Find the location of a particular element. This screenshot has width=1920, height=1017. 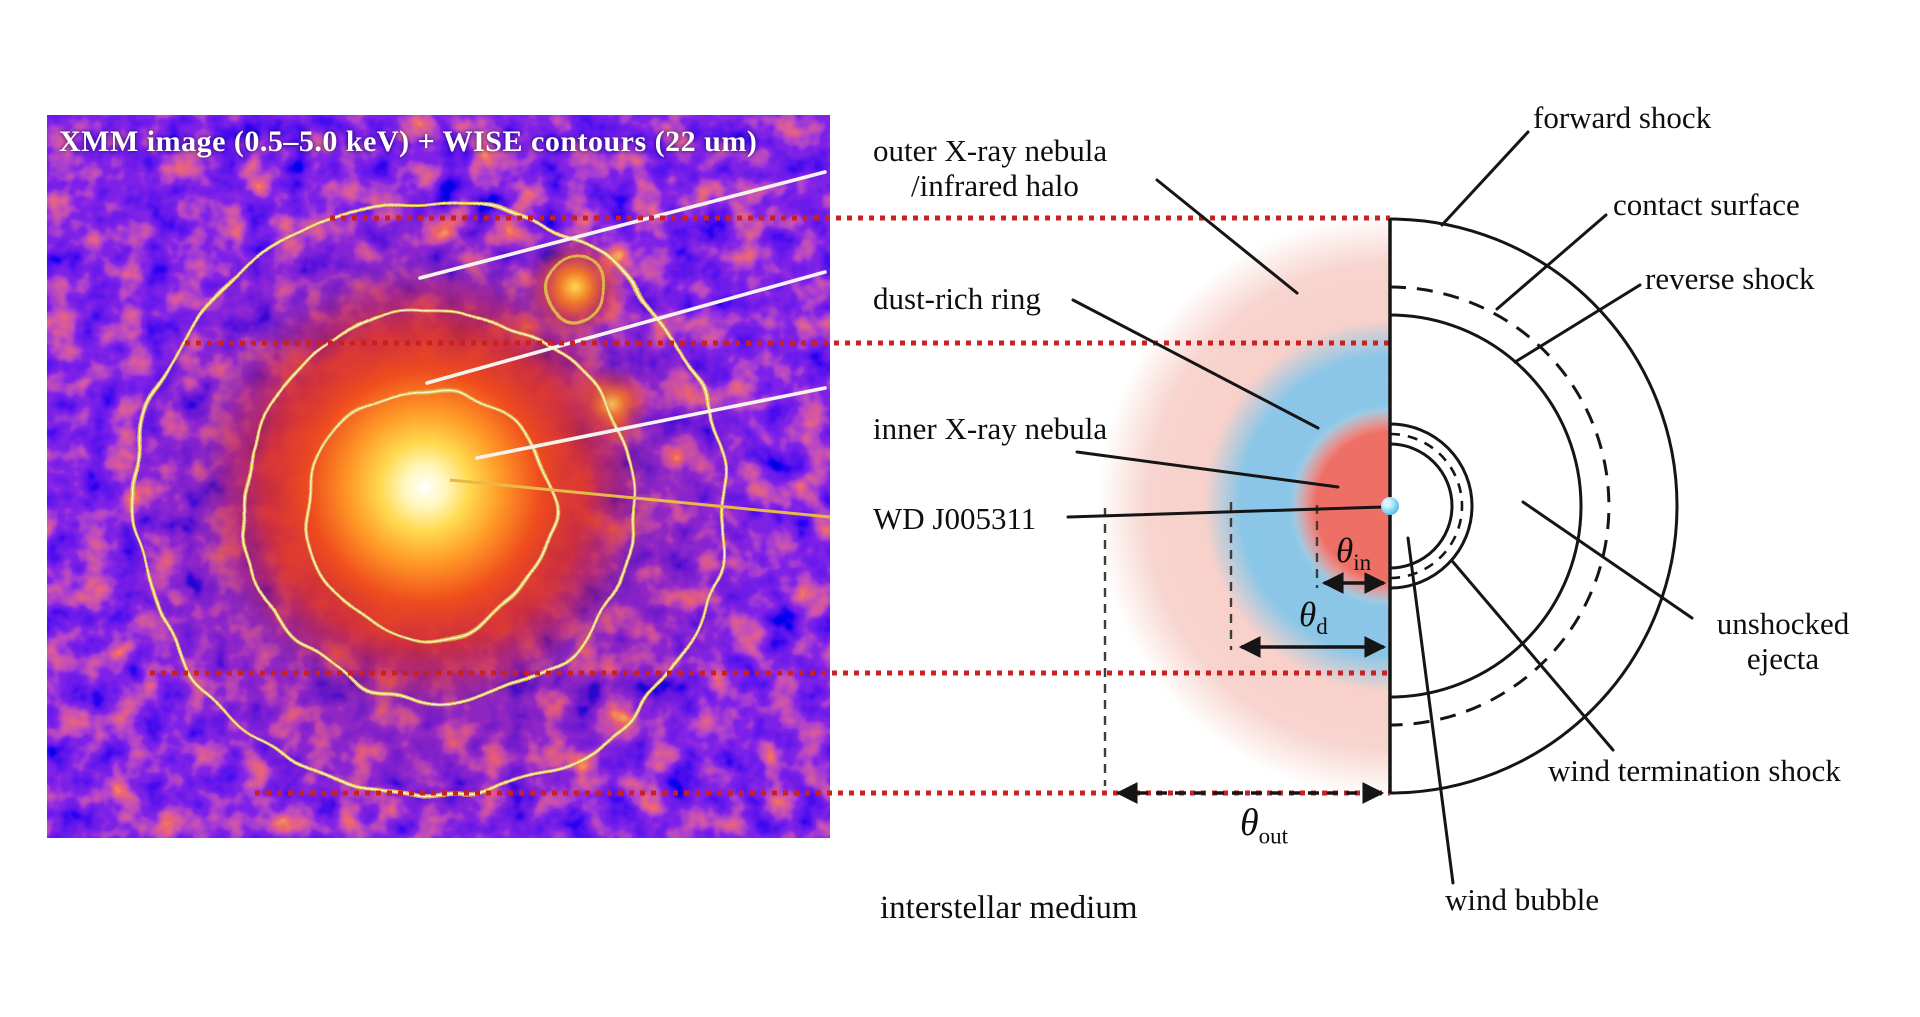

label-outer-xray-nebula: outer X-ray nebula /infrared halo is located at coordinates (990, 168).